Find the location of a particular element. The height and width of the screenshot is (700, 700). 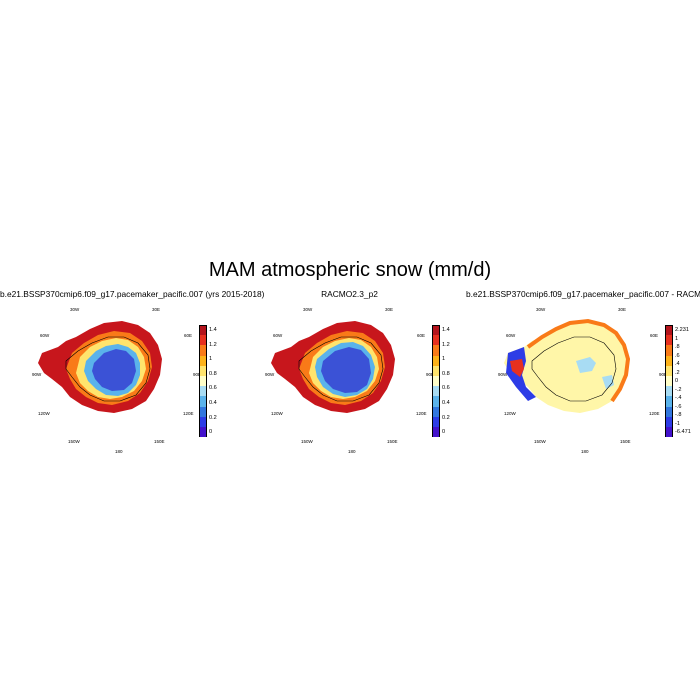

colorbar-tick-label: -.6 is located at coordinates (678, 406).